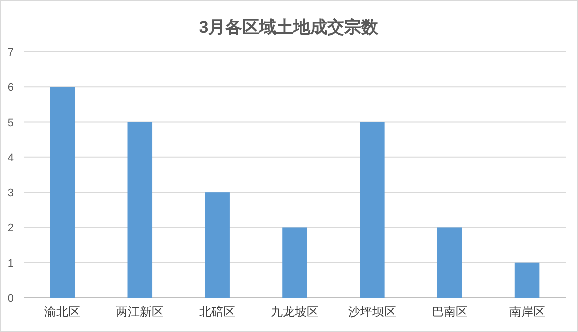 Image resolution: width=578 pixels, height=332 pixels. I want to click on chart-title: 3月各区域土地成交宗数, so click(289, 27).